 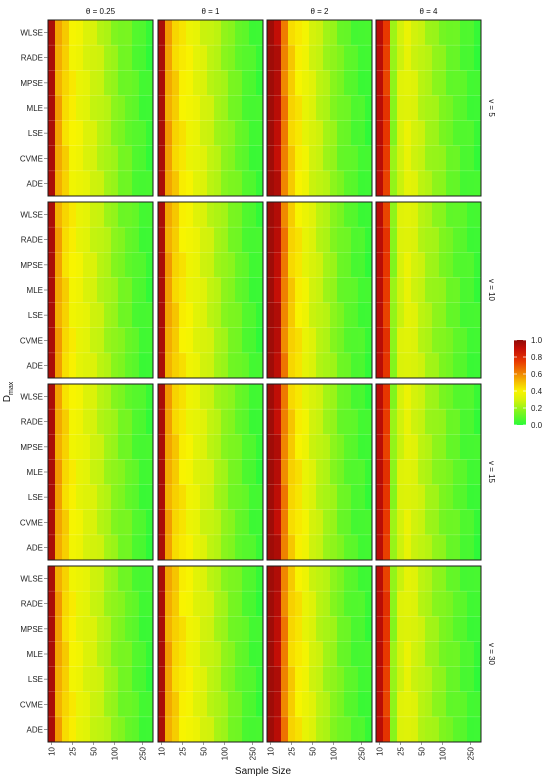 I want to click on y-axis-title-text: Dmax, so click(x=8, y=391).